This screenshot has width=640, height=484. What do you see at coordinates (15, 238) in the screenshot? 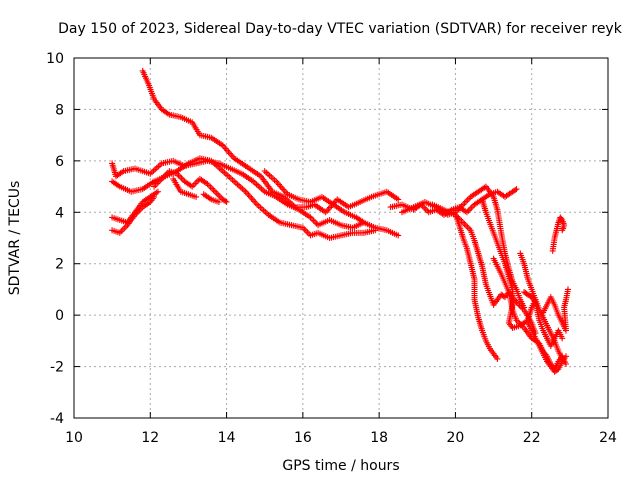
I see `y-axis-label: SDTVAR / TECUs` at bounding box center [15, 238].